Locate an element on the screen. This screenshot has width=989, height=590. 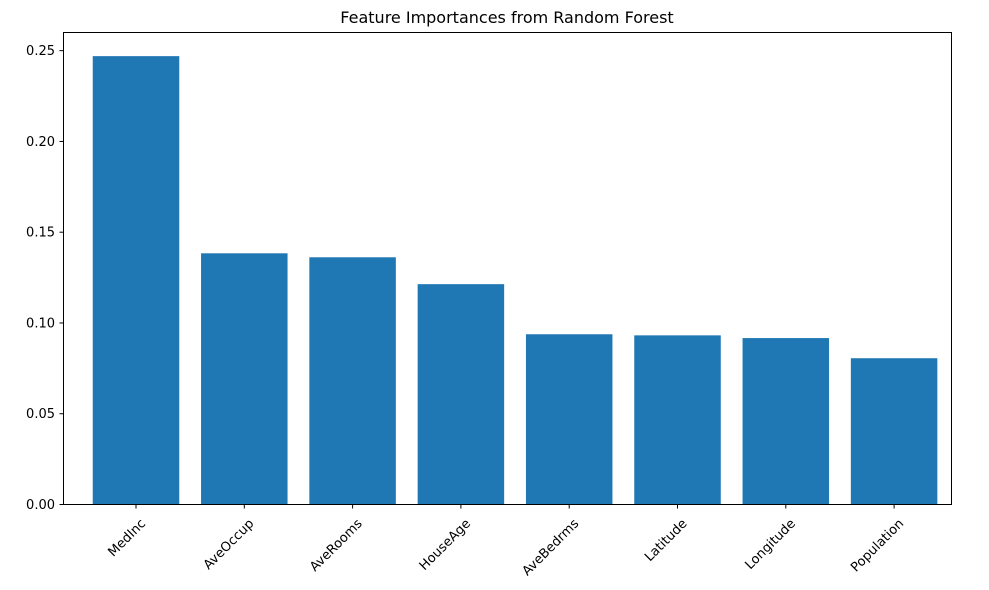
bar-longitude is located at coordinates (786, 421).